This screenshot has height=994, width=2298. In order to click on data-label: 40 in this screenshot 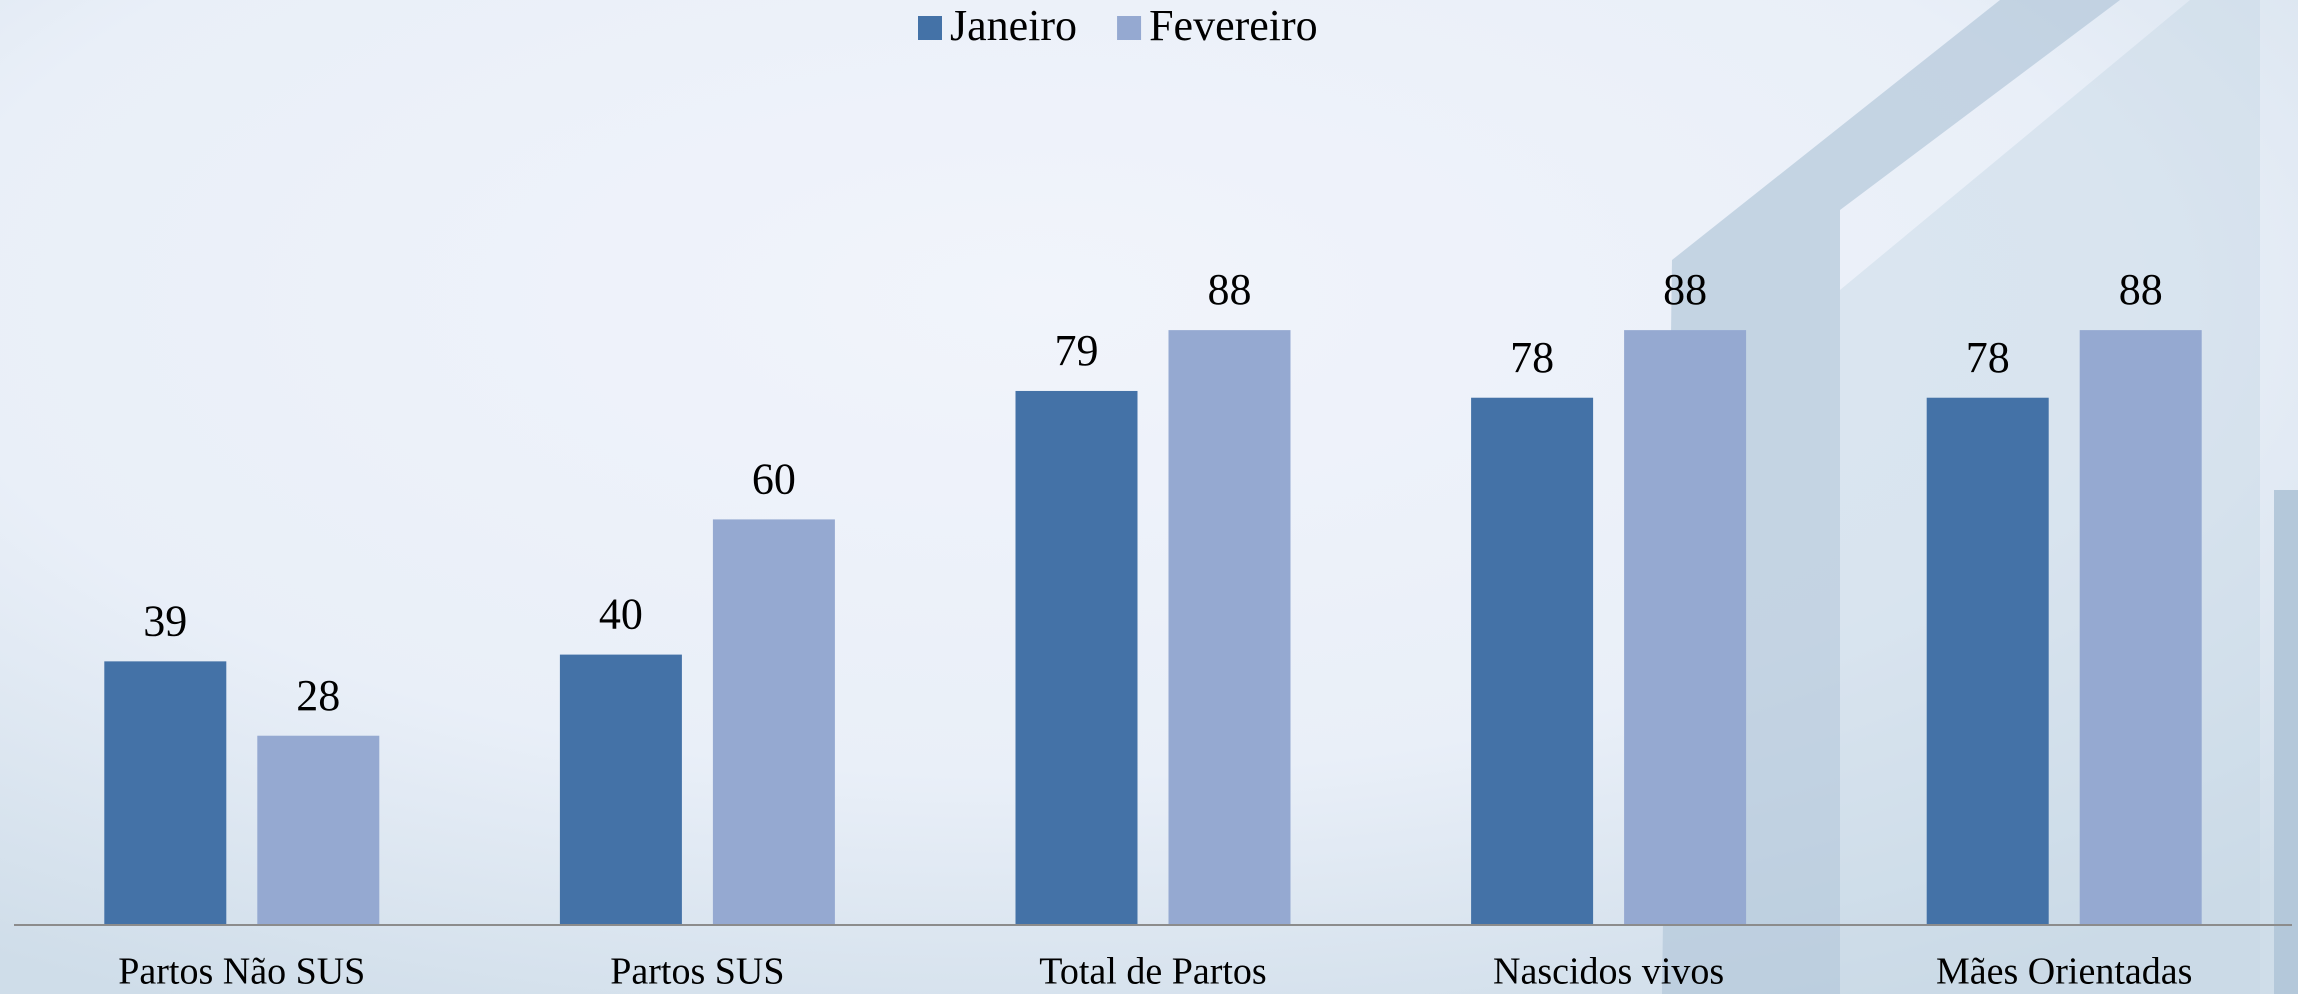, I will do `click(621, 614)`.